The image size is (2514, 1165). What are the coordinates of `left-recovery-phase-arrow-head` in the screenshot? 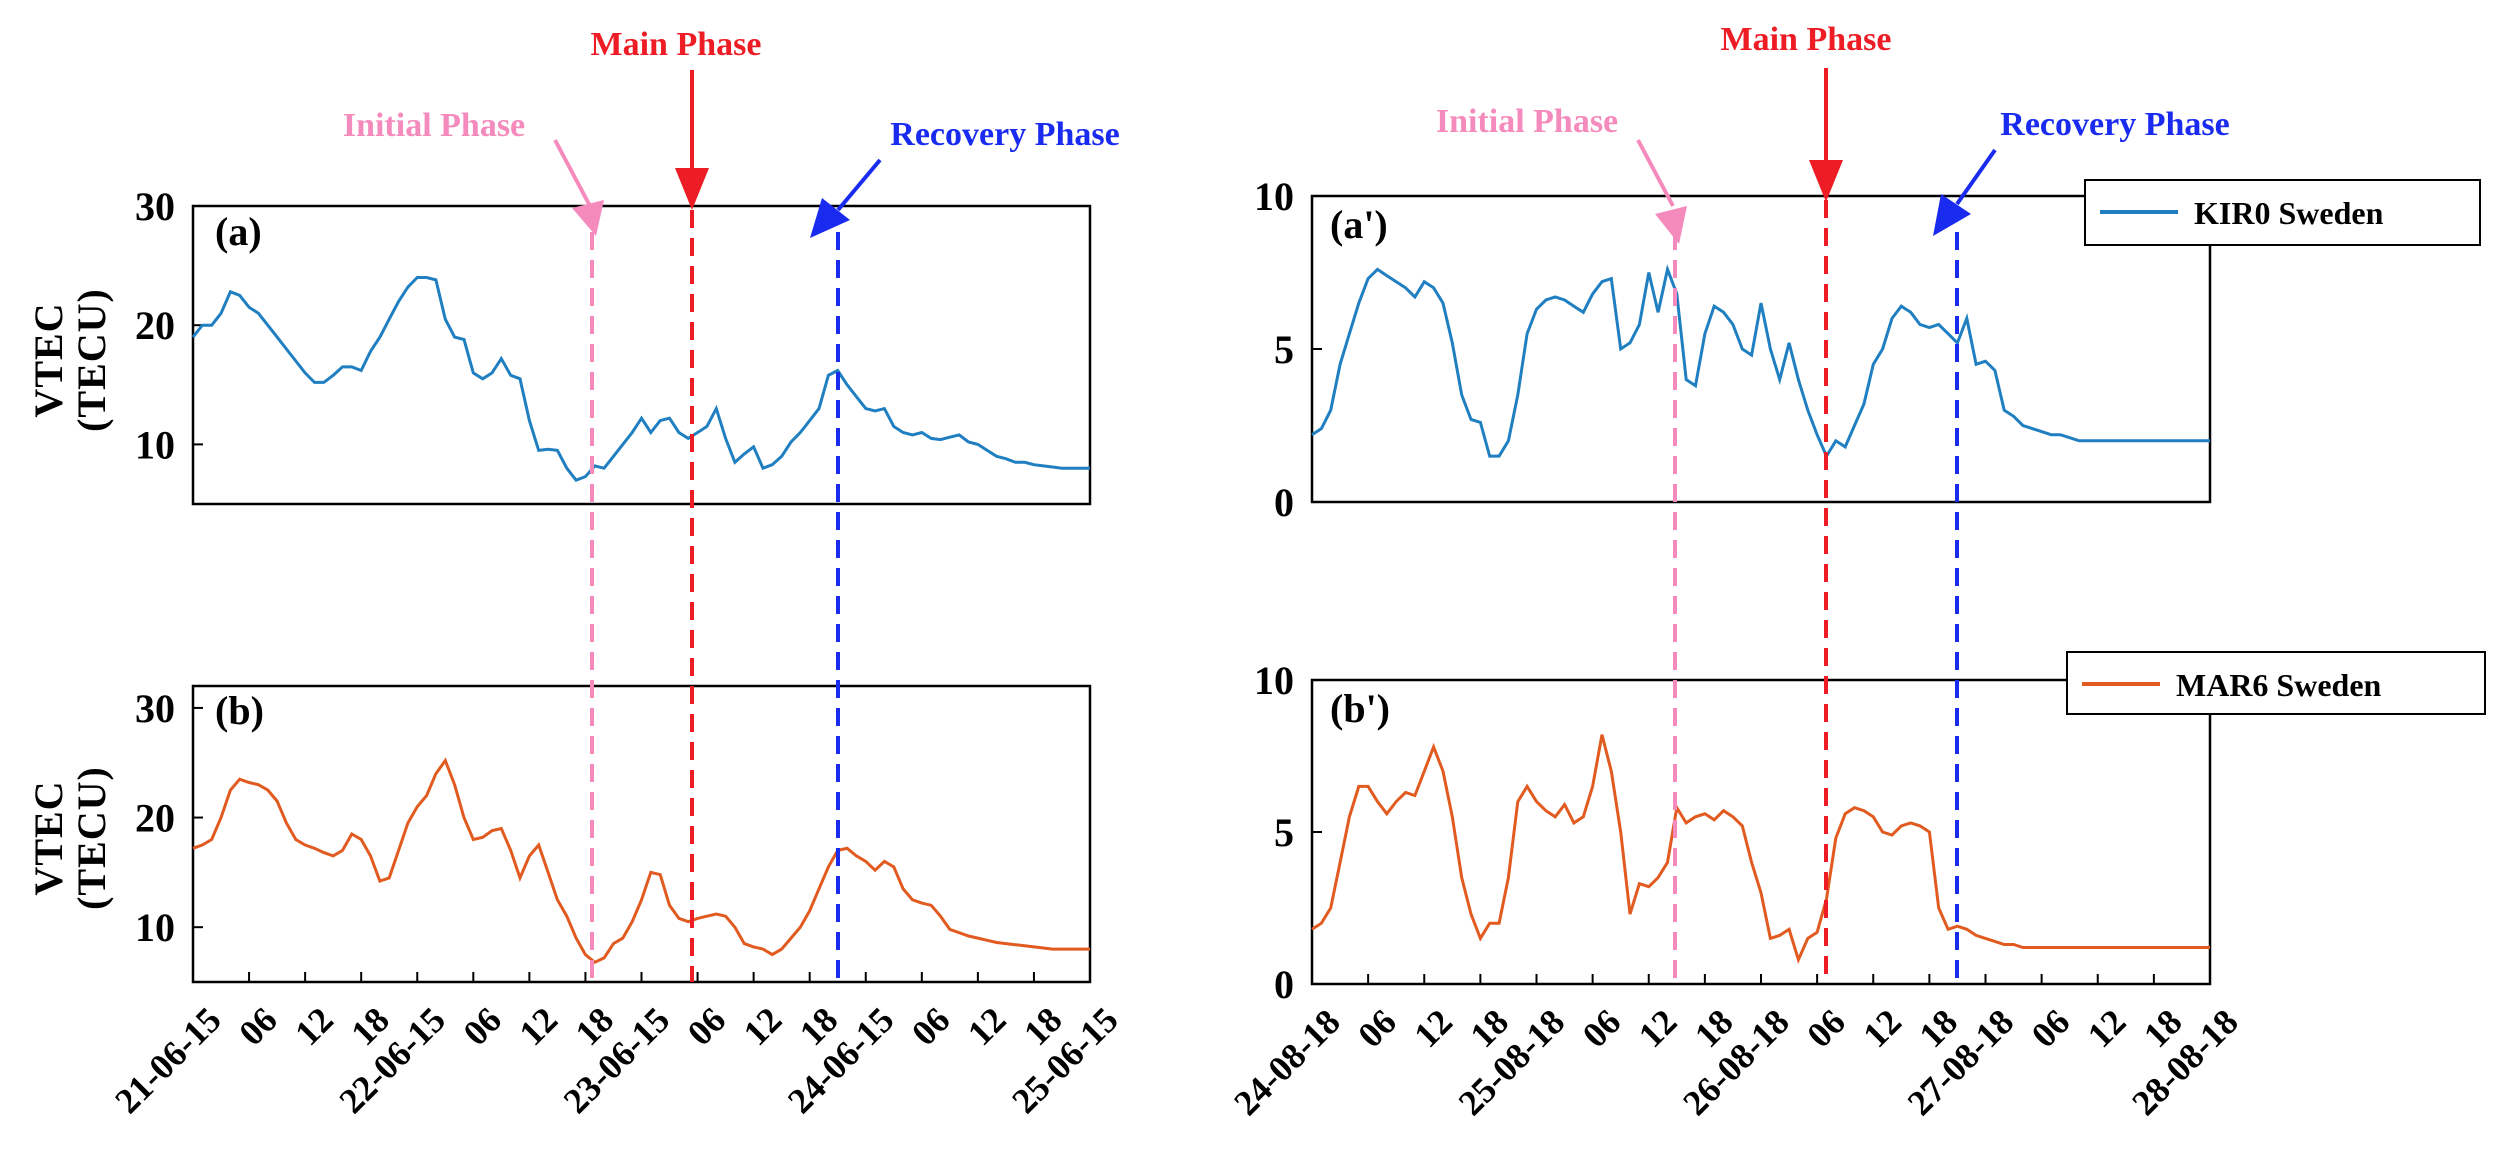 It's located at (830, 218).